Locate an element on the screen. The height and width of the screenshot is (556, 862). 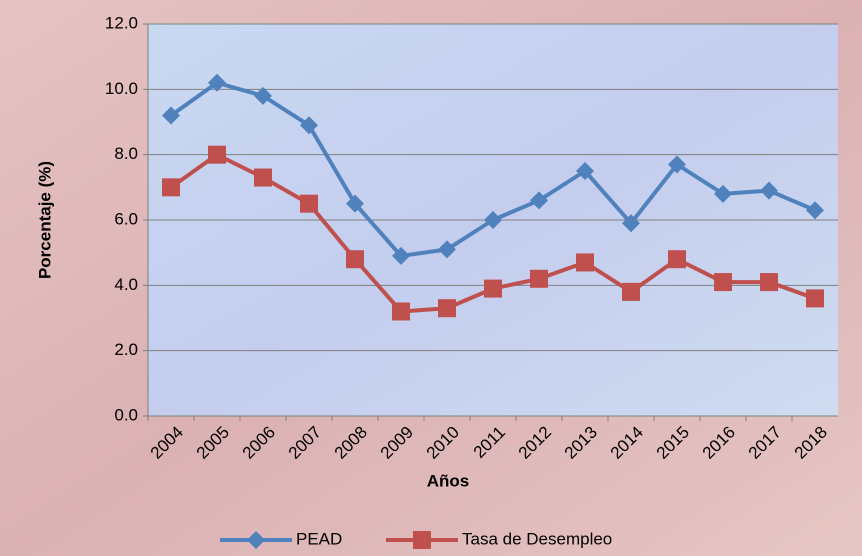
y-tick-label: 8.0 is located at coordinates (126, 153).